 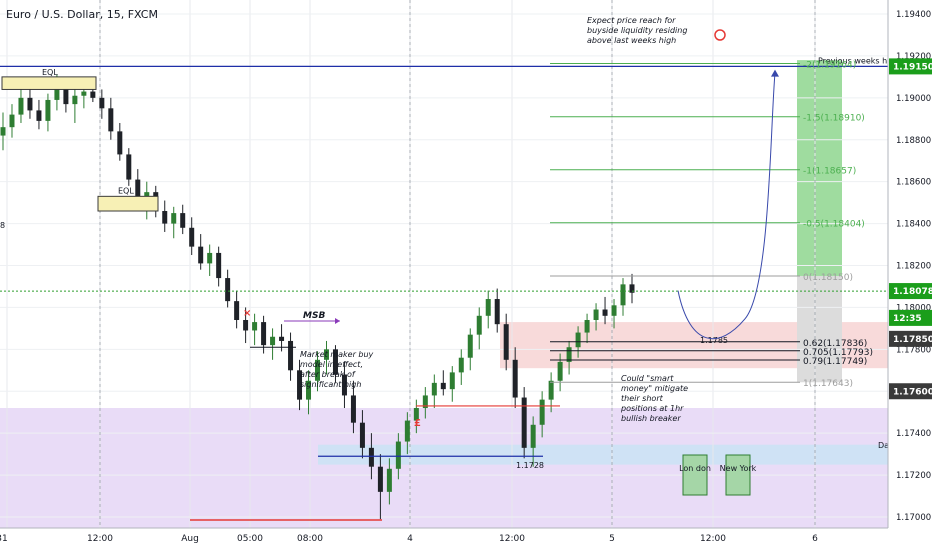 What do you see at coordinates (913, 308) in the screenshot?
I see `price-tick-label: 1.18000` at bounding box center [913, 308].